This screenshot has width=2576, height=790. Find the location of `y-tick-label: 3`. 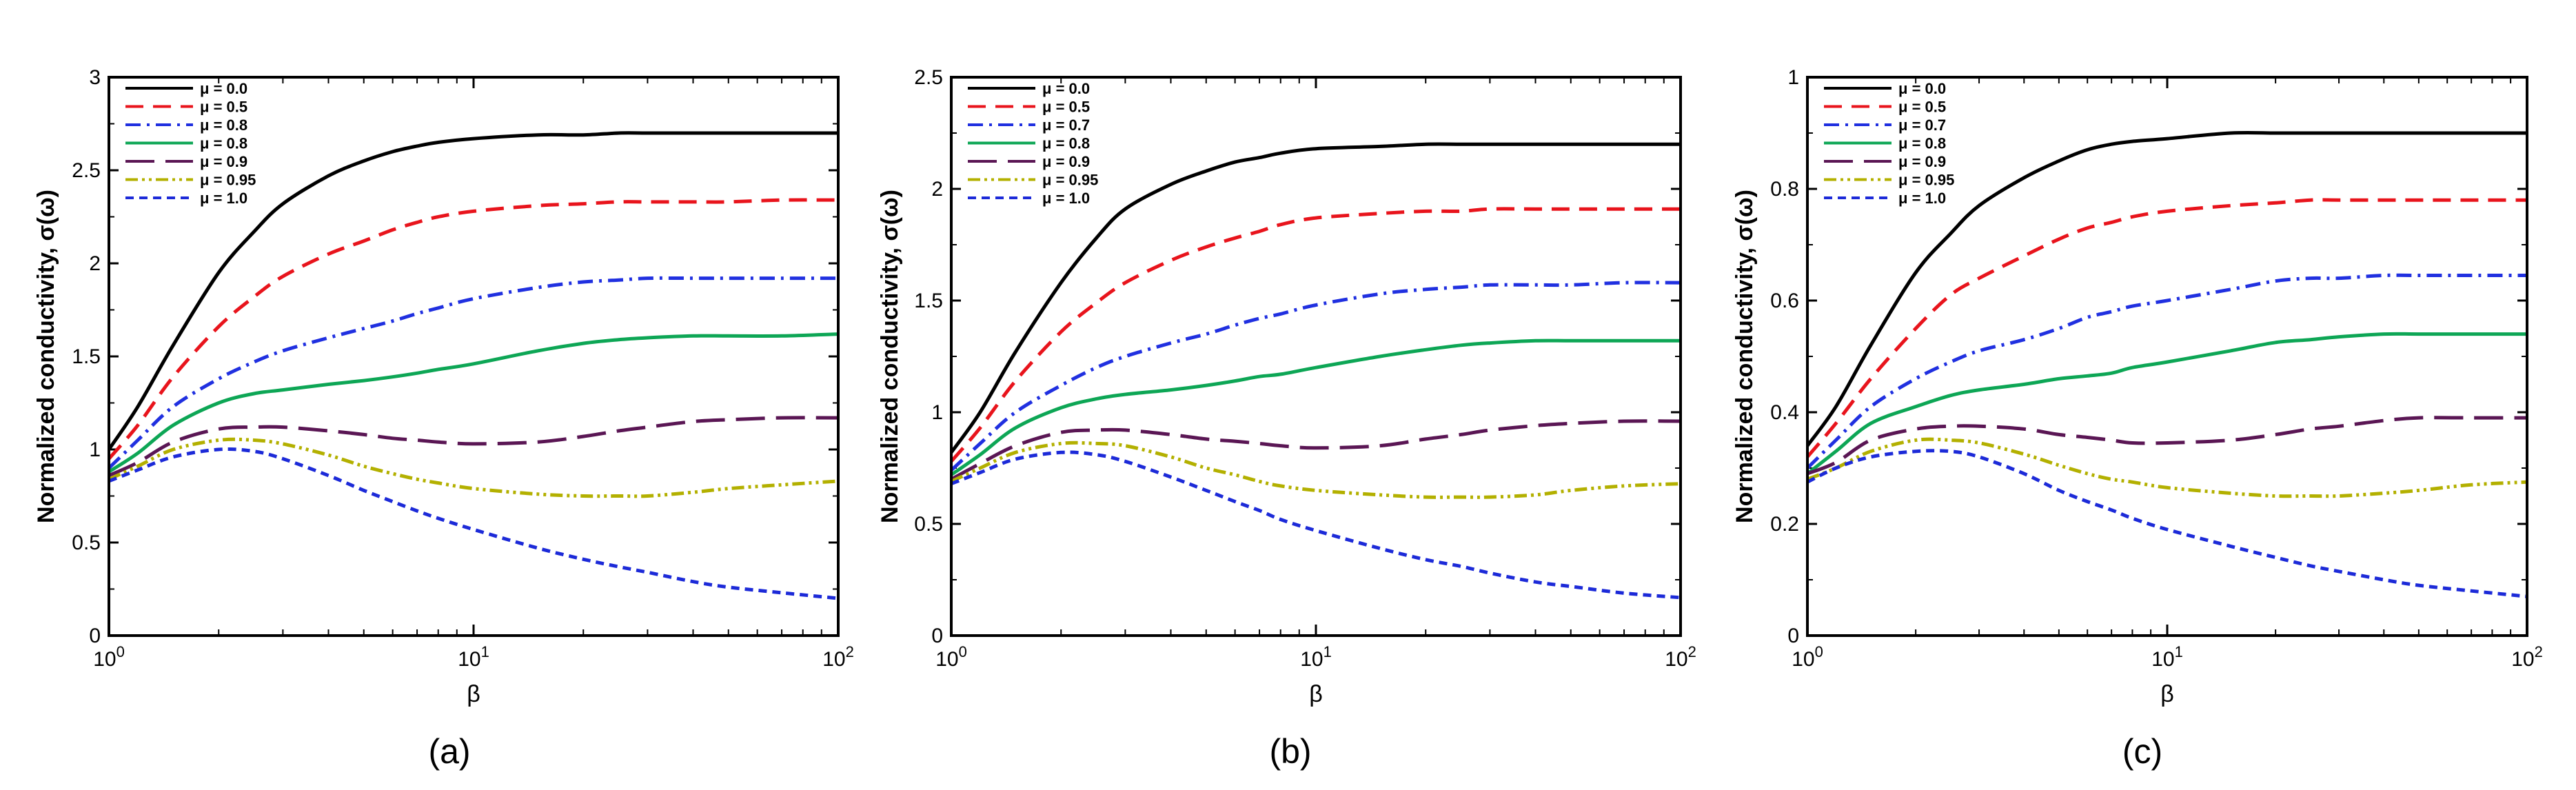

y-tick-label: 3 is located at coordinates (95, 77).